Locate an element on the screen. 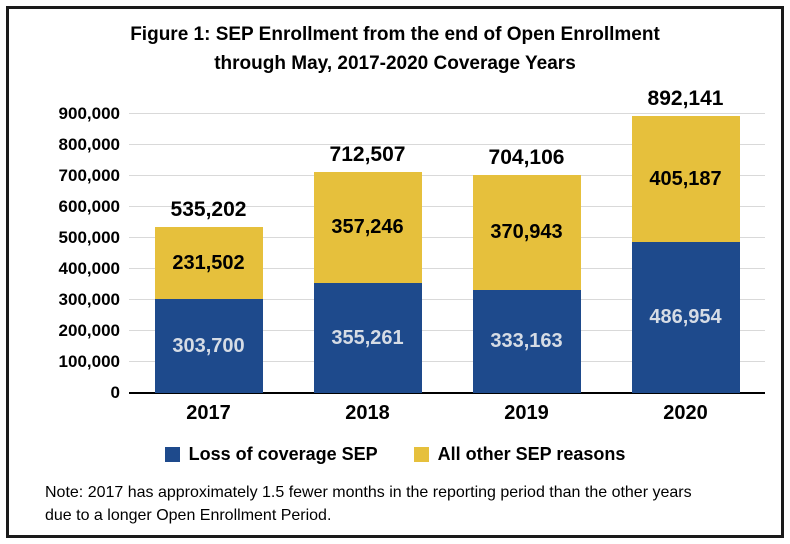 Image resolution: width=790 pixels, height=544 pixels. bar-segment: 405,187 is located at coordinates (685, 179).